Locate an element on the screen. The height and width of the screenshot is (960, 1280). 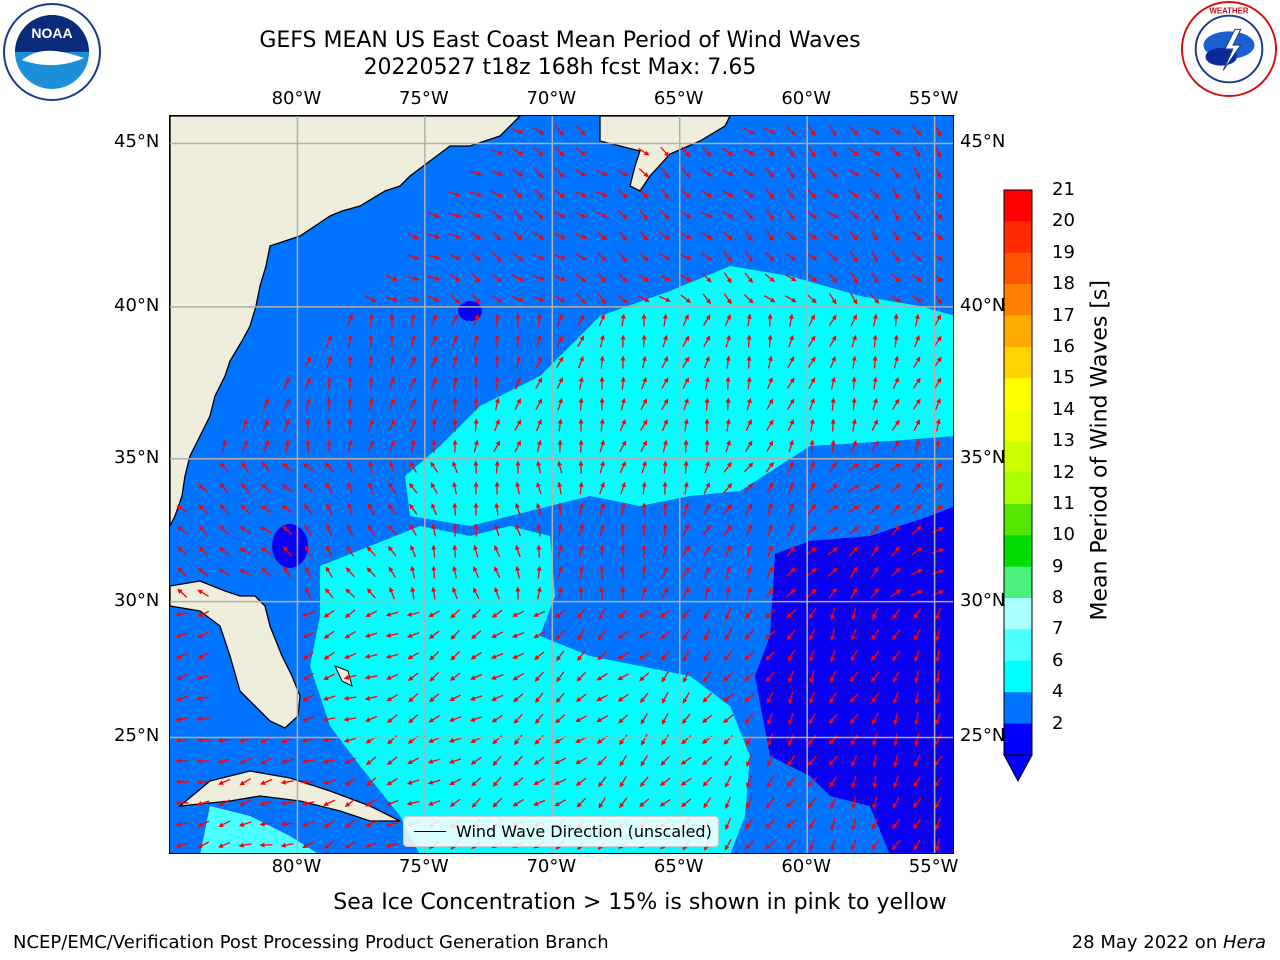
legend-label: Wind Wave Direction (unscaled) is located at coordinates (584, 831).